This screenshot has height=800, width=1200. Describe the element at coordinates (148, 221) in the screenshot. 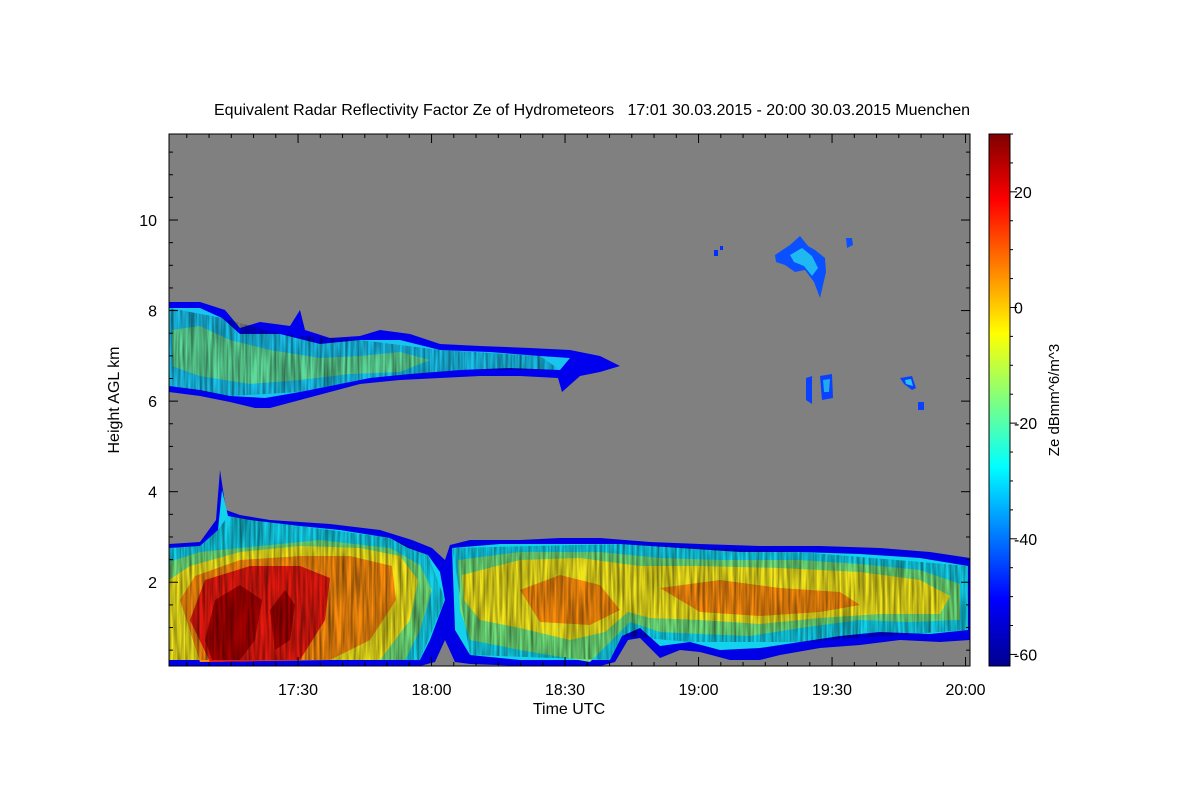

I see `y-tick-label: 10` at that location.